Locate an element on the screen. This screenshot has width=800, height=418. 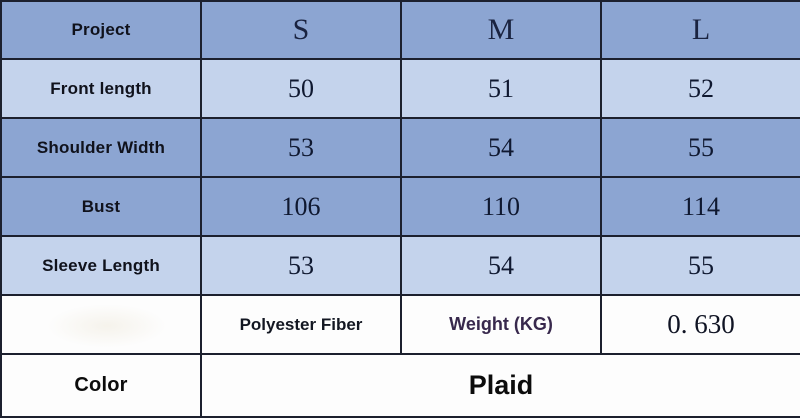
cell-fabric-blank is located at coordinates (101, 324).